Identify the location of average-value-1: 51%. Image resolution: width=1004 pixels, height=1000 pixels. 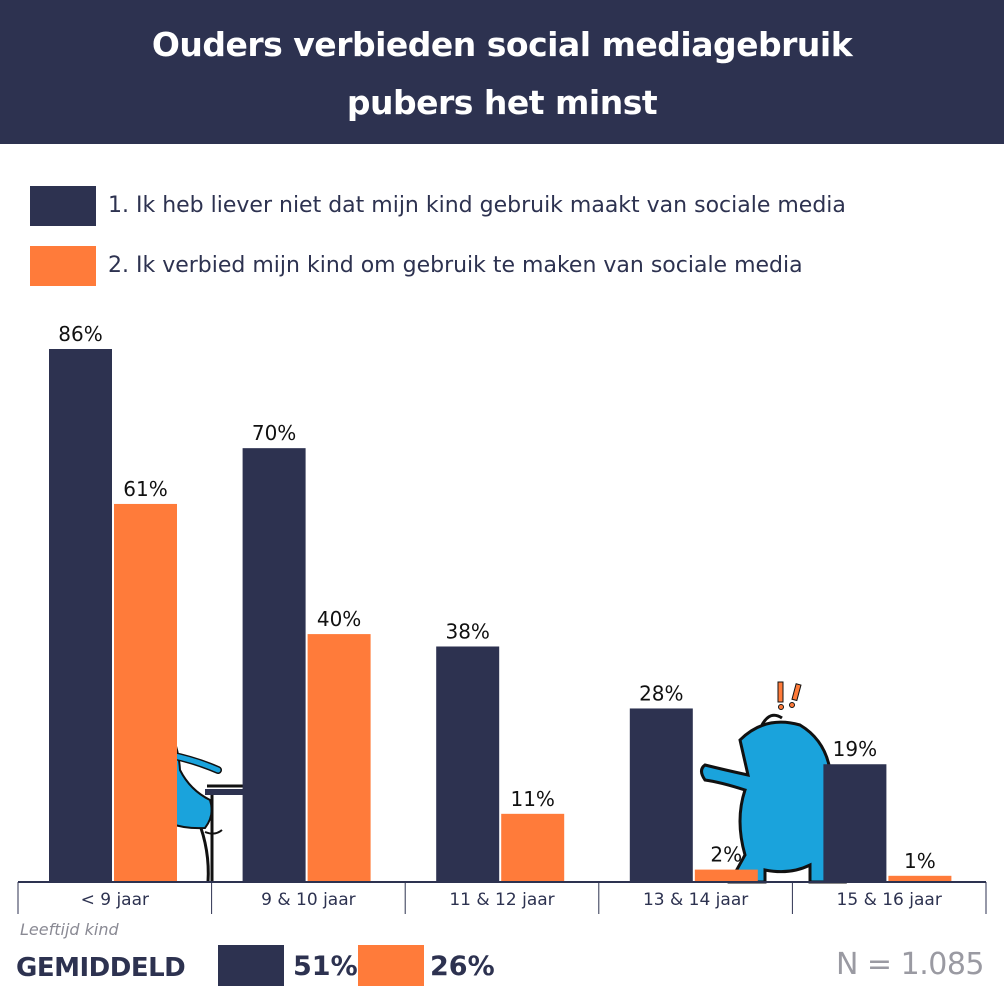
(325, 966).